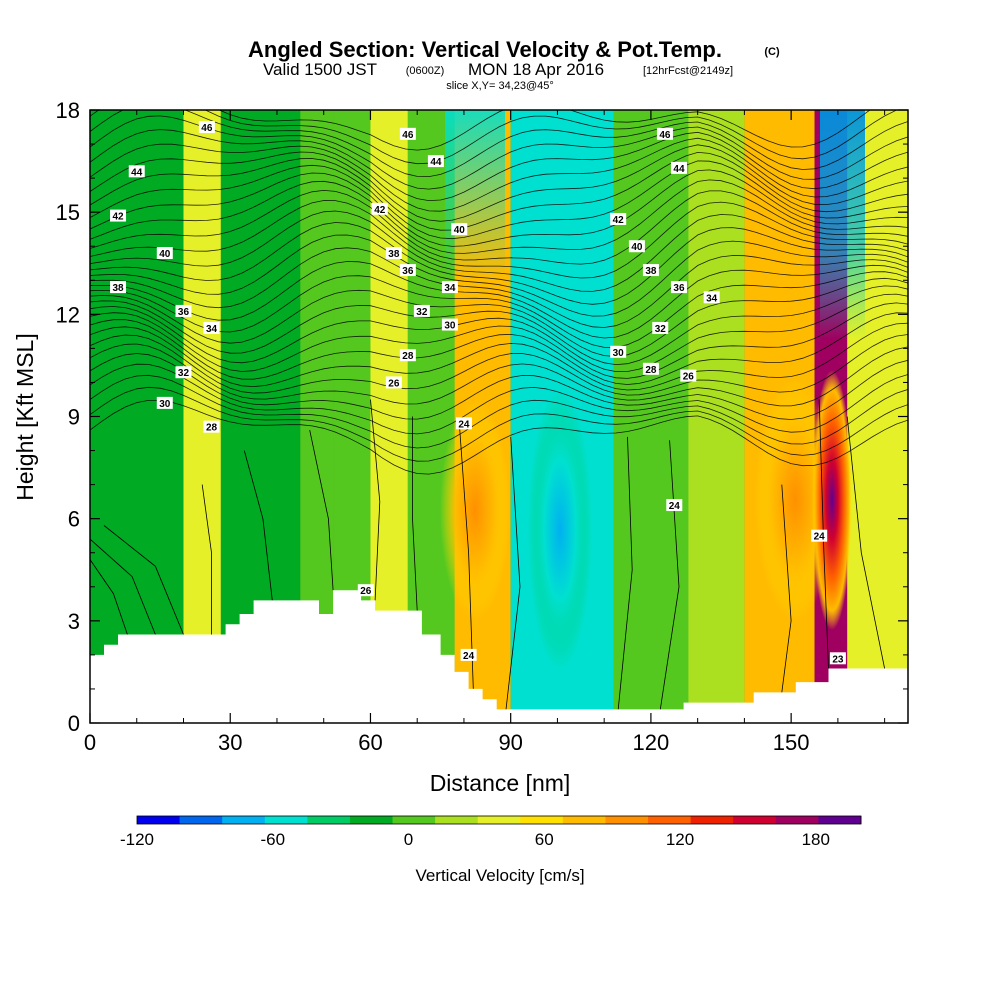  What do you see at coordinates (320, 69) in the screenshot?
I see `valid-prefix: Valid 1500 JST` at bounding box center [320, 69].